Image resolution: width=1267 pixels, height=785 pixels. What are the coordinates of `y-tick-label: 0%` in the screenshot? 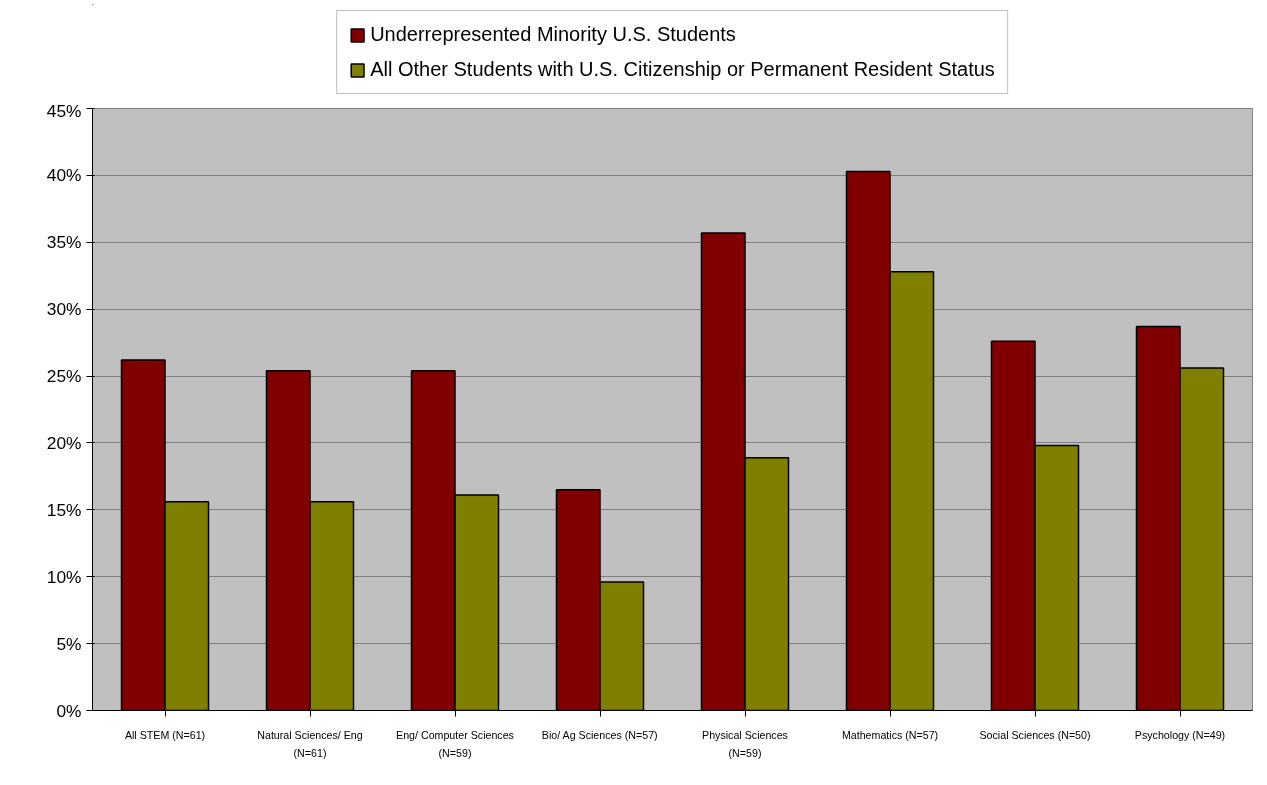 It's located at (69, 710).